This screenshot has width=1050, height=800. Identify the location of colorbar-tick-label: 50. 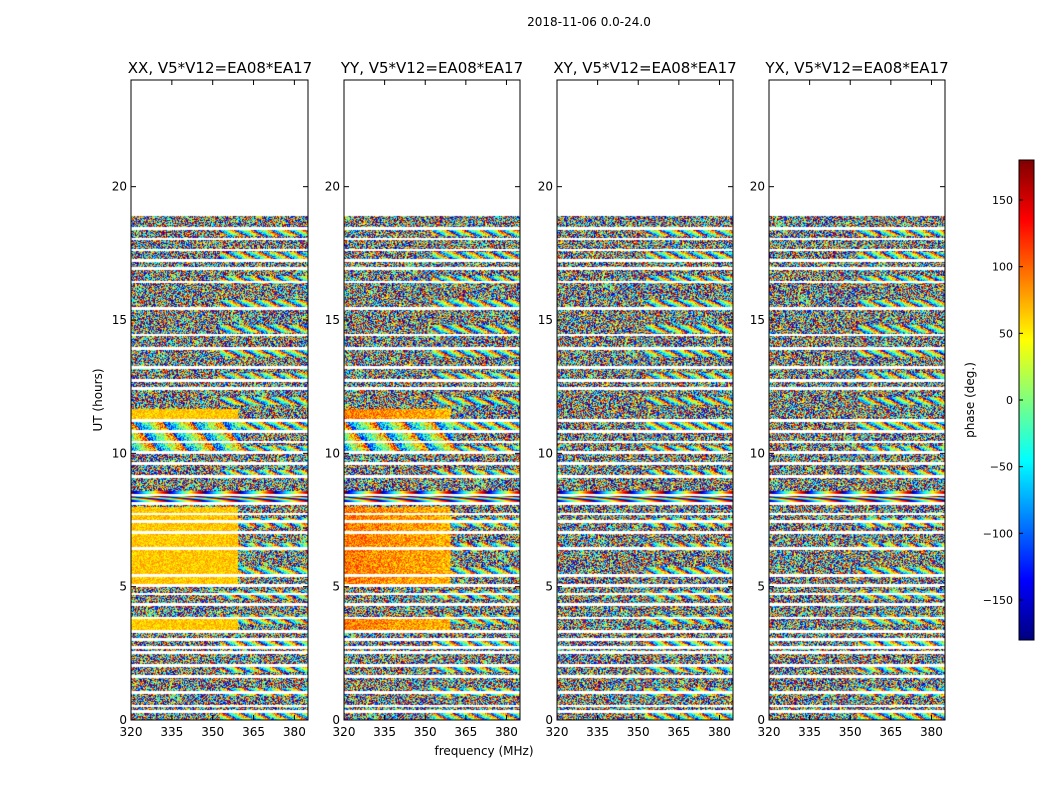
(1006, 333).